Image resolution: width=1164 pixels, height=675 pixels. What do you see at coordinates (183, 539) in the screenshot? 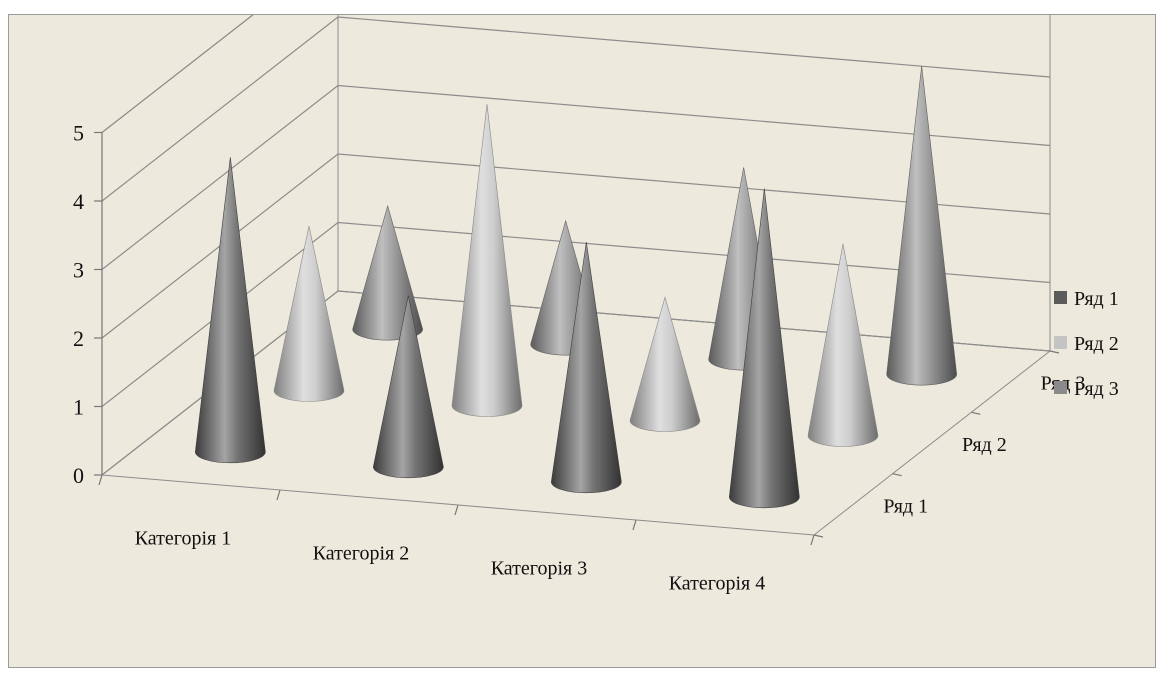
I see `category-label: Категорія 1` at bounding box center [183, 539].